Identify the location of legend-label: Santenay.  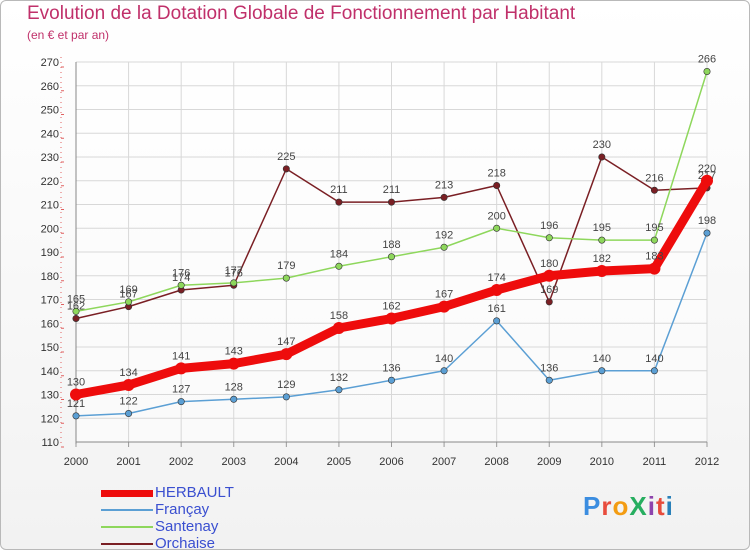
(187, 526).